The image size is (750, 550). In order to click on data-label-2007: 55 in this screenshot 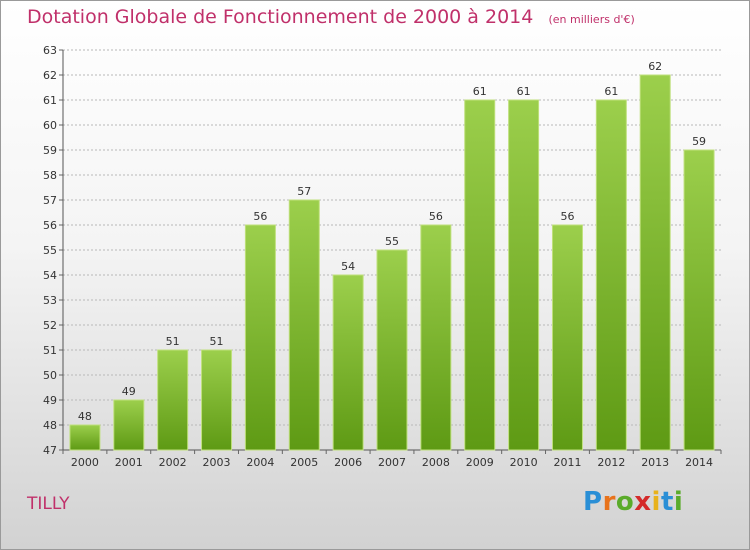, I will do `click(392, 241)`.